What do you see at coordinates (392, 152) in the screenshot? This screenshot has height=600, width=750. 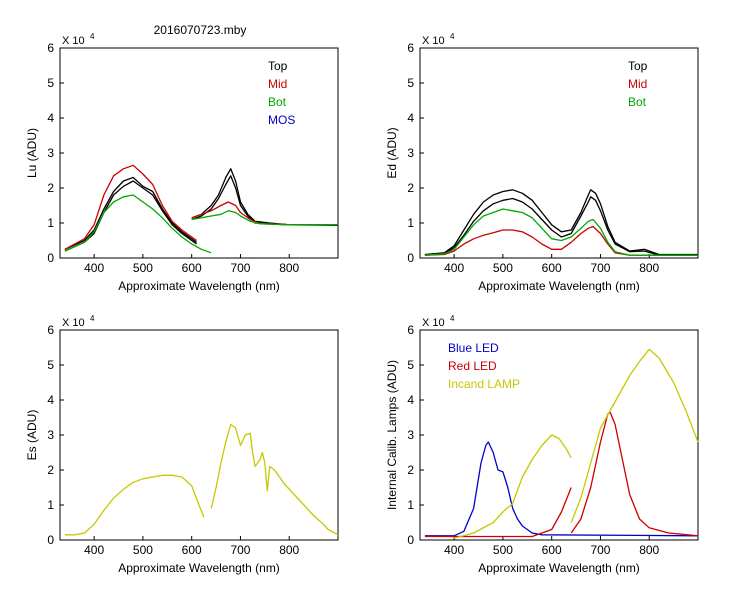 I see `y-axis-title: Ed (ADU)` at bounding box center [392, 152].